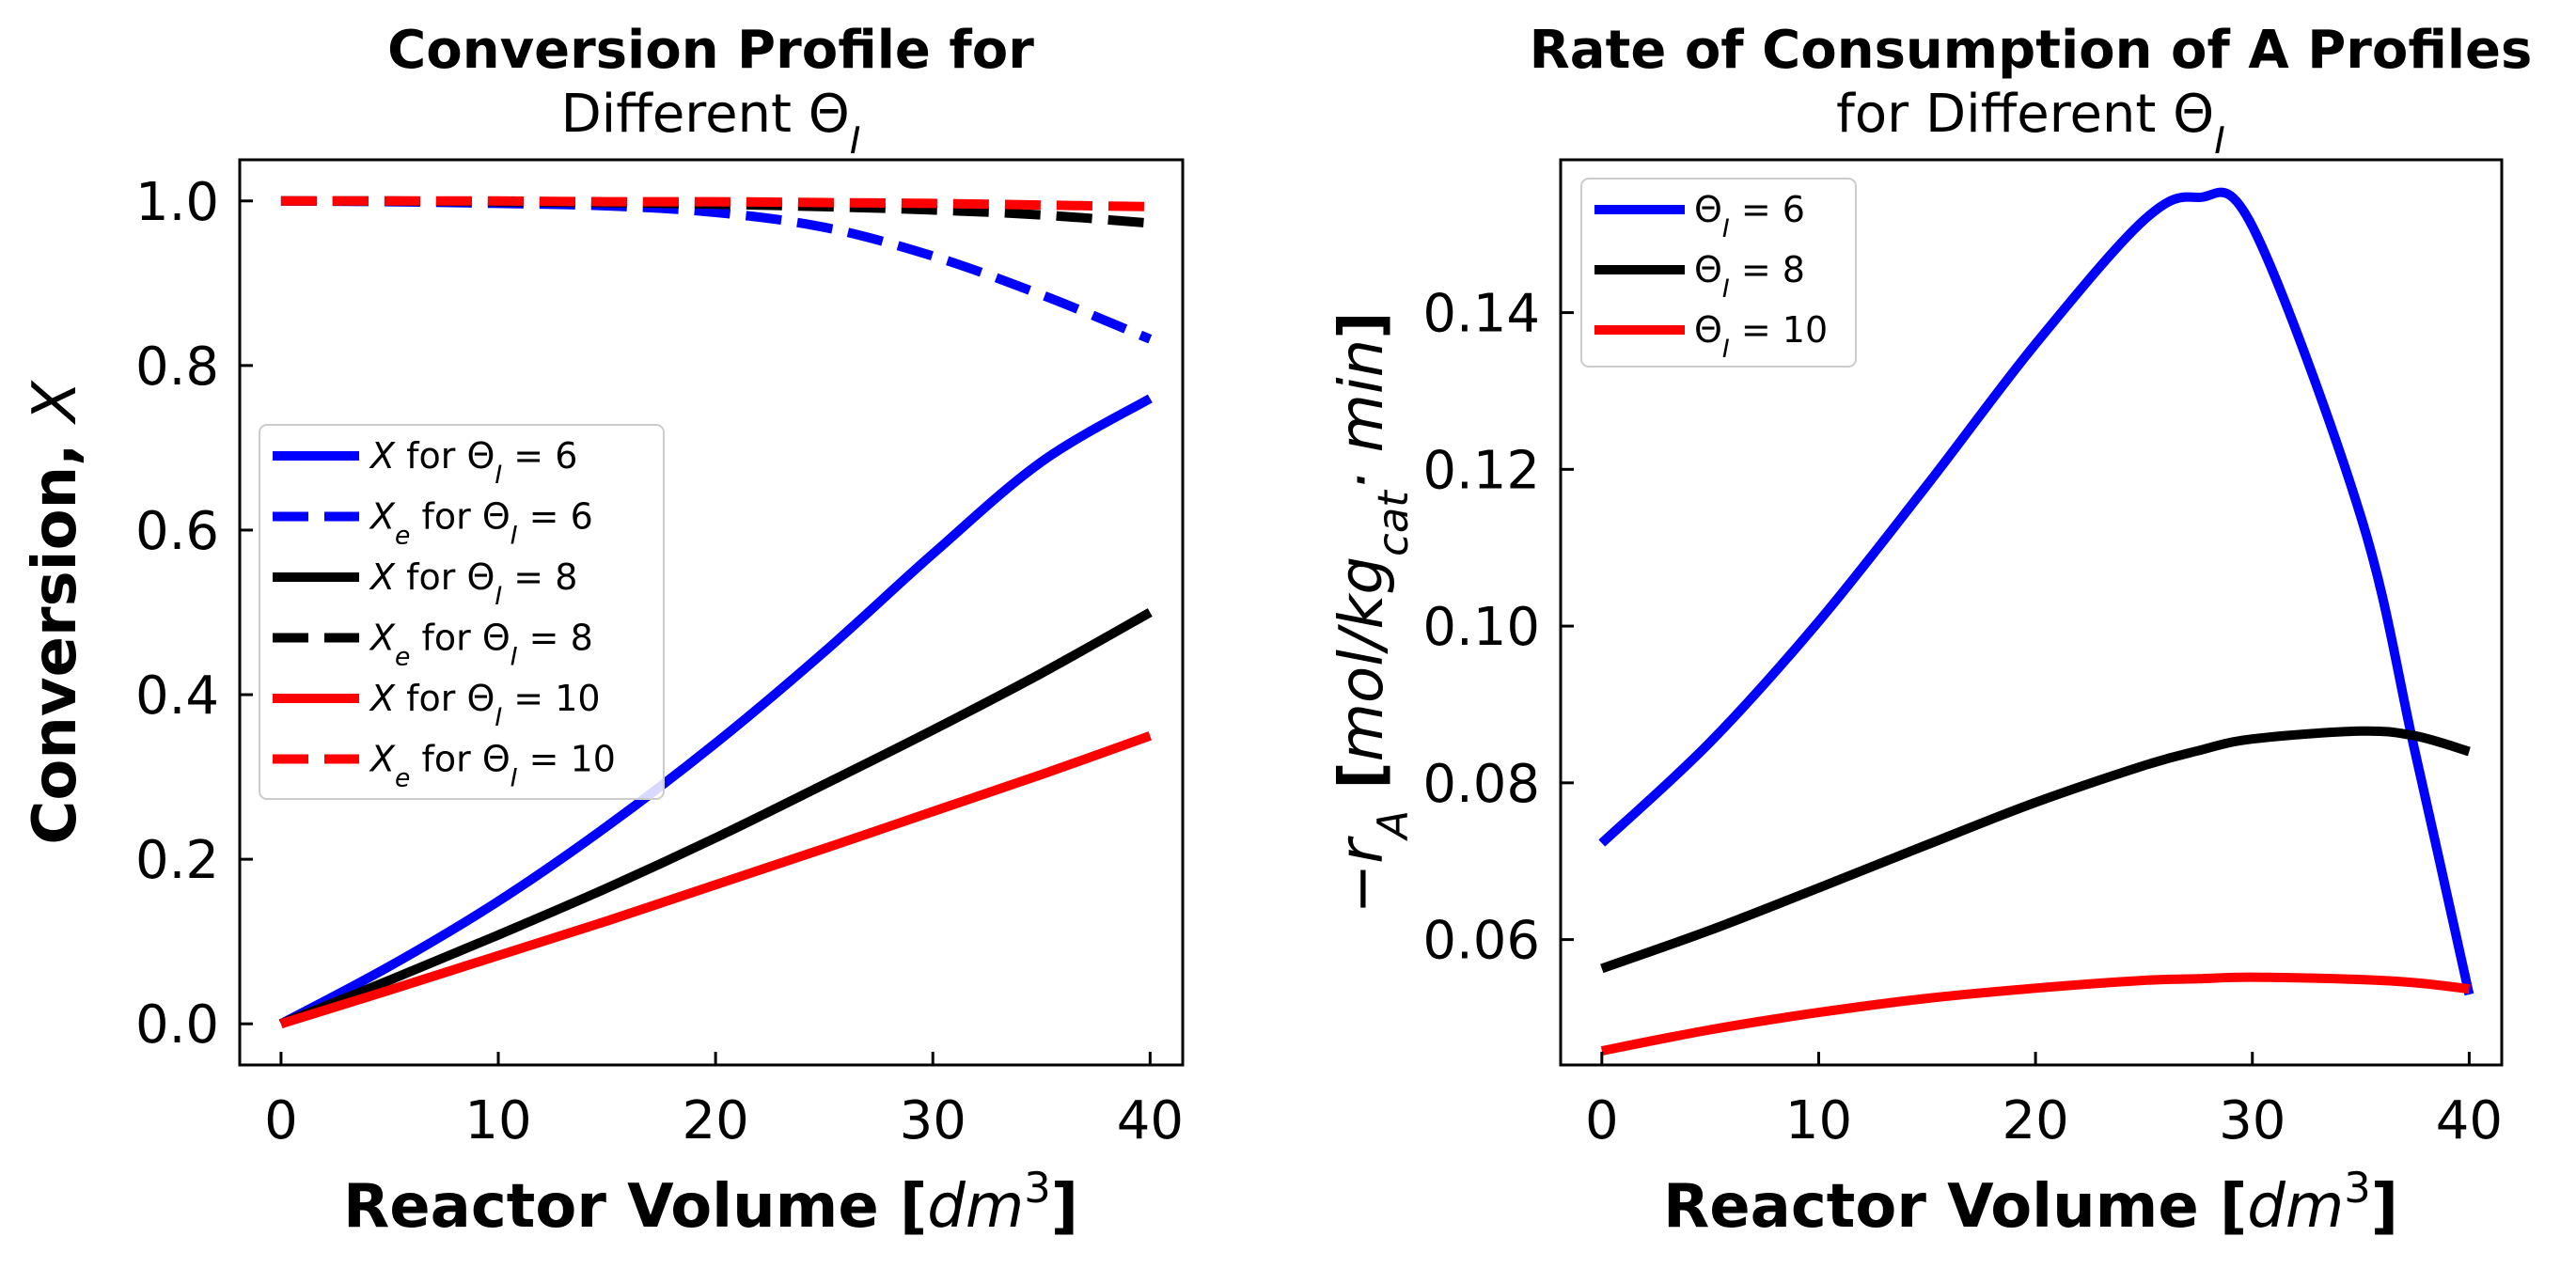 Image resolution: width=2576 pixels, height=1268 pixels. What do you see at coordinates (1481, 627) in the screenshot?
I see `y-tick-label: 0.10` at bounding box center [1481, 627].